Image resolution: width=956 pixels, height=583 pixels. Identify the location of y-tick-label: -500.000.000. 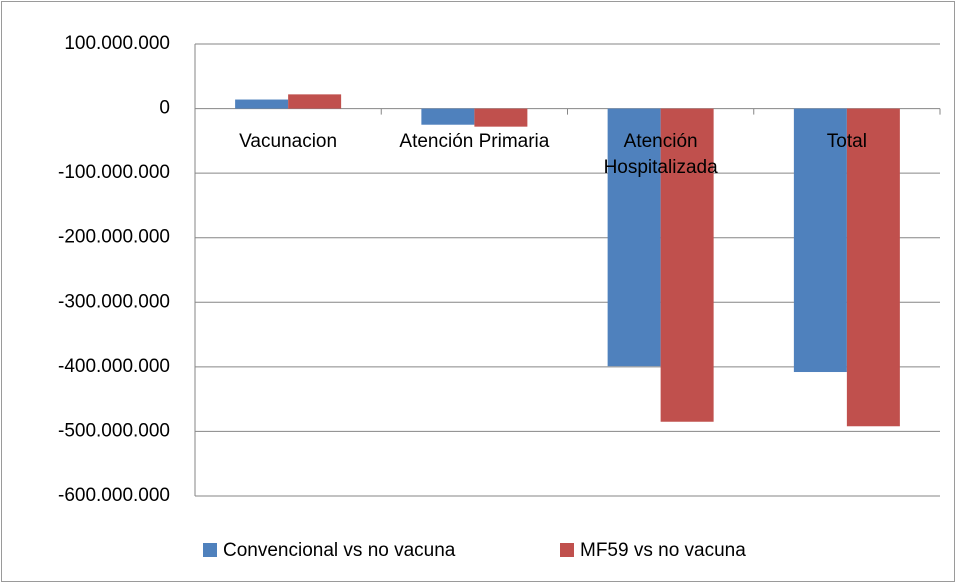
(114, 430).